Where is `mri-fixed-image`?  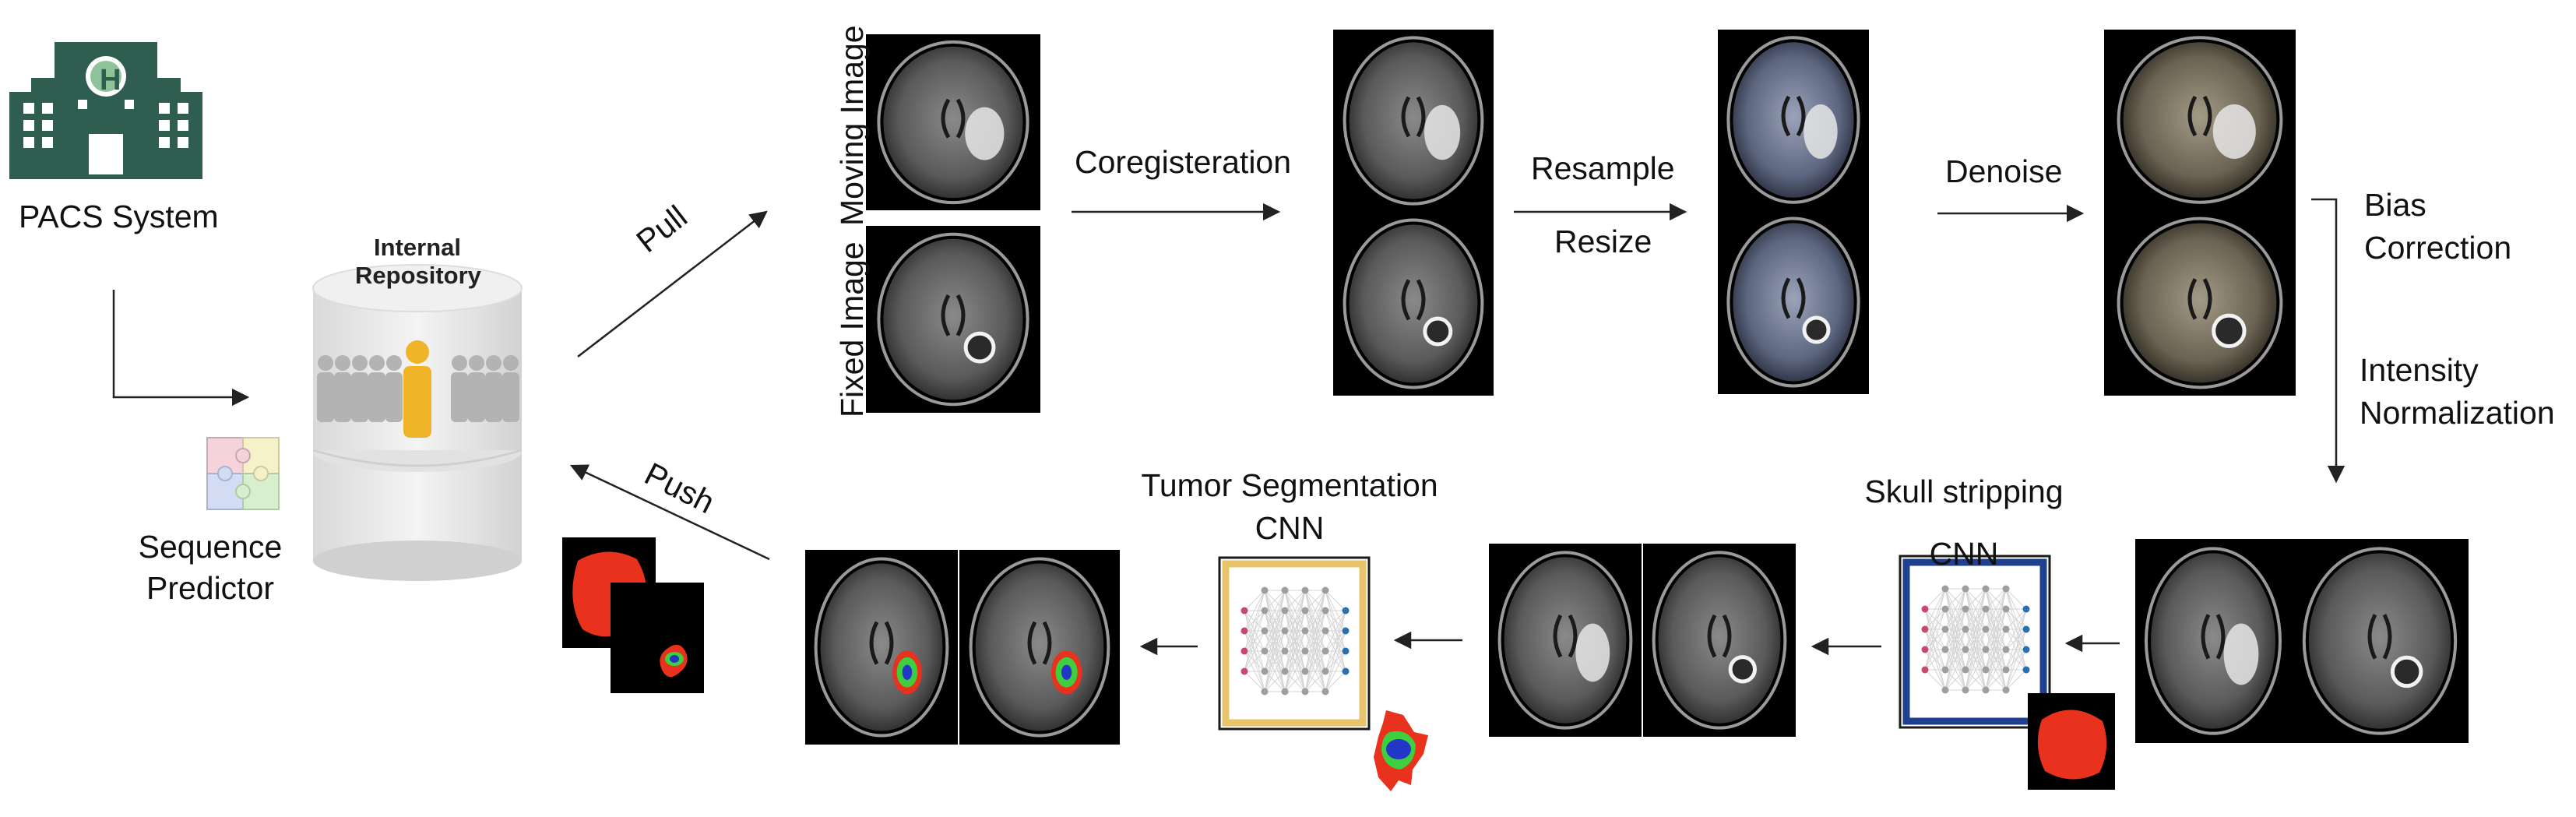 mri-fixed-image is located at coordinates (953, 319).